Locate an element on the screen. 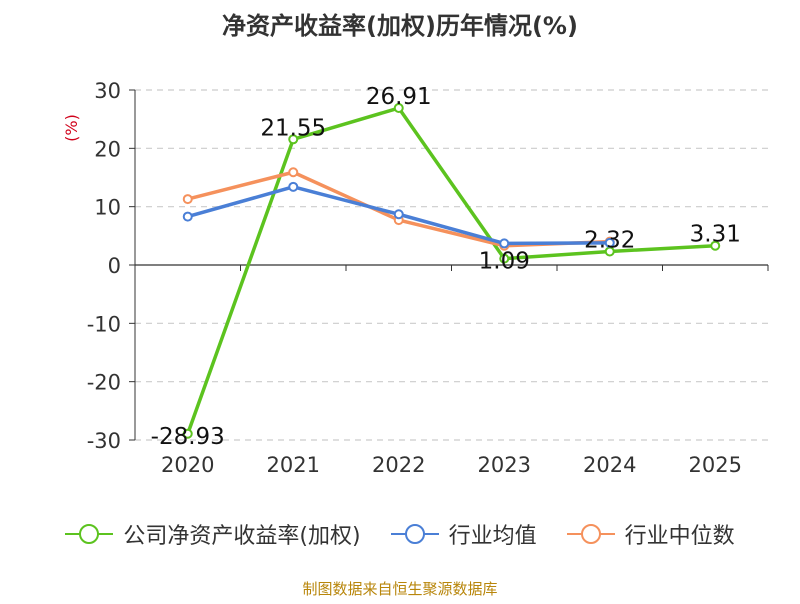  x-tick-label: 2020 is located at coordinates (187, 465).